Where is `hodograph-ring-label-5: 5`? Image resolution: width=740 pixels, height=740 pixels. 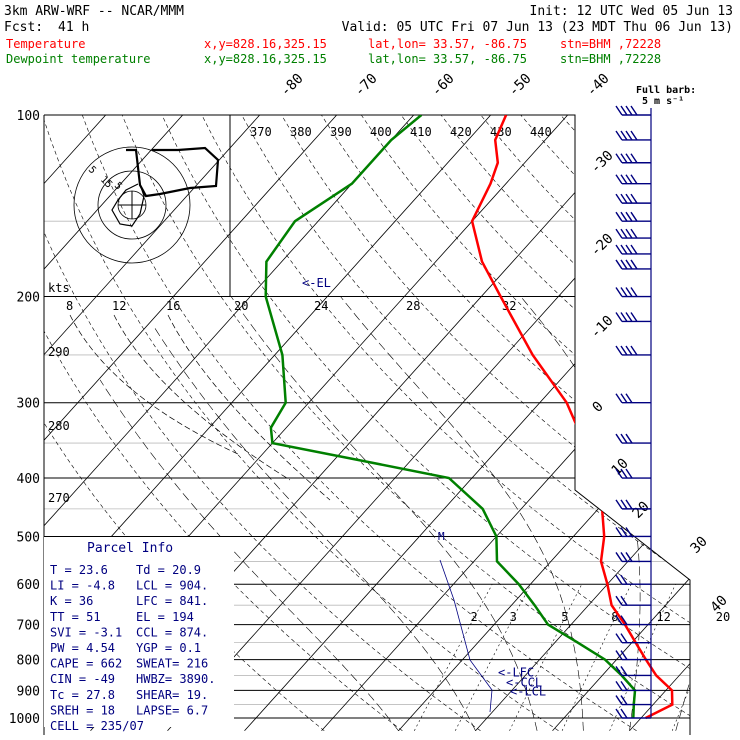
hodograph-ring-label-5: 5 is located at coordinates (92, 170).